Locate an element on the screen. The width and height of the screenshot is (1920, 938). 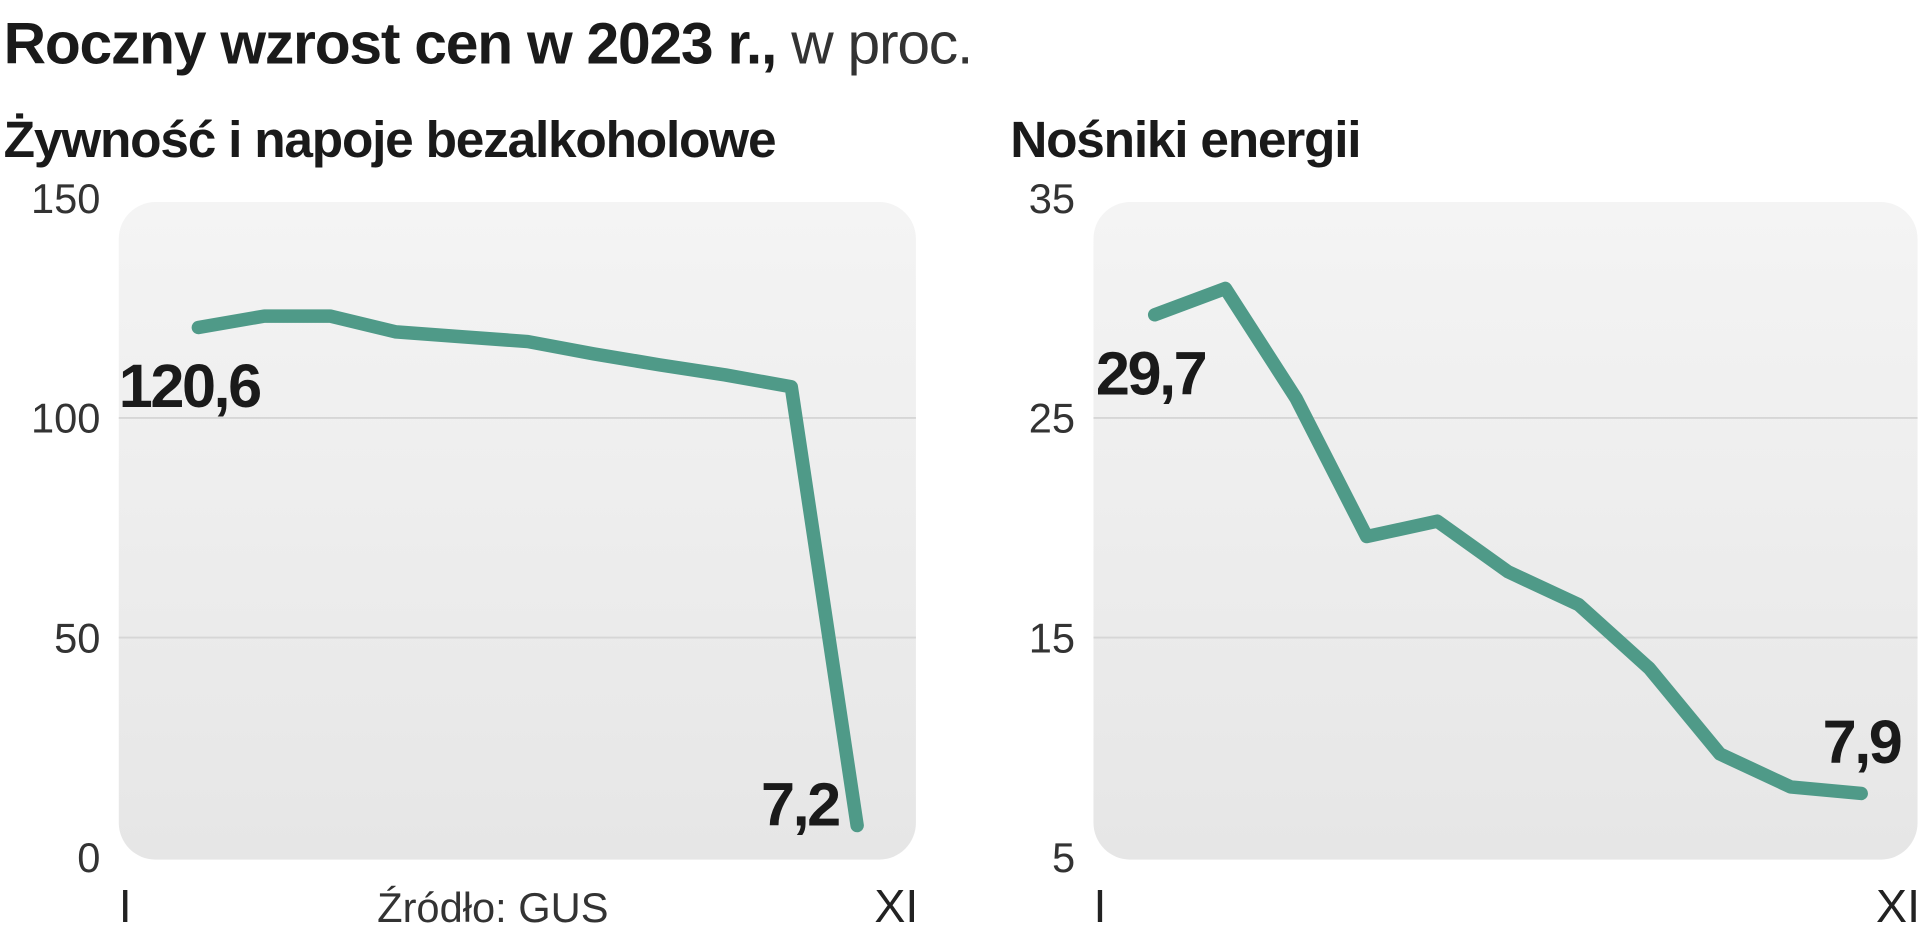
value-label: 7,2 is located at coordinates (800, 805).